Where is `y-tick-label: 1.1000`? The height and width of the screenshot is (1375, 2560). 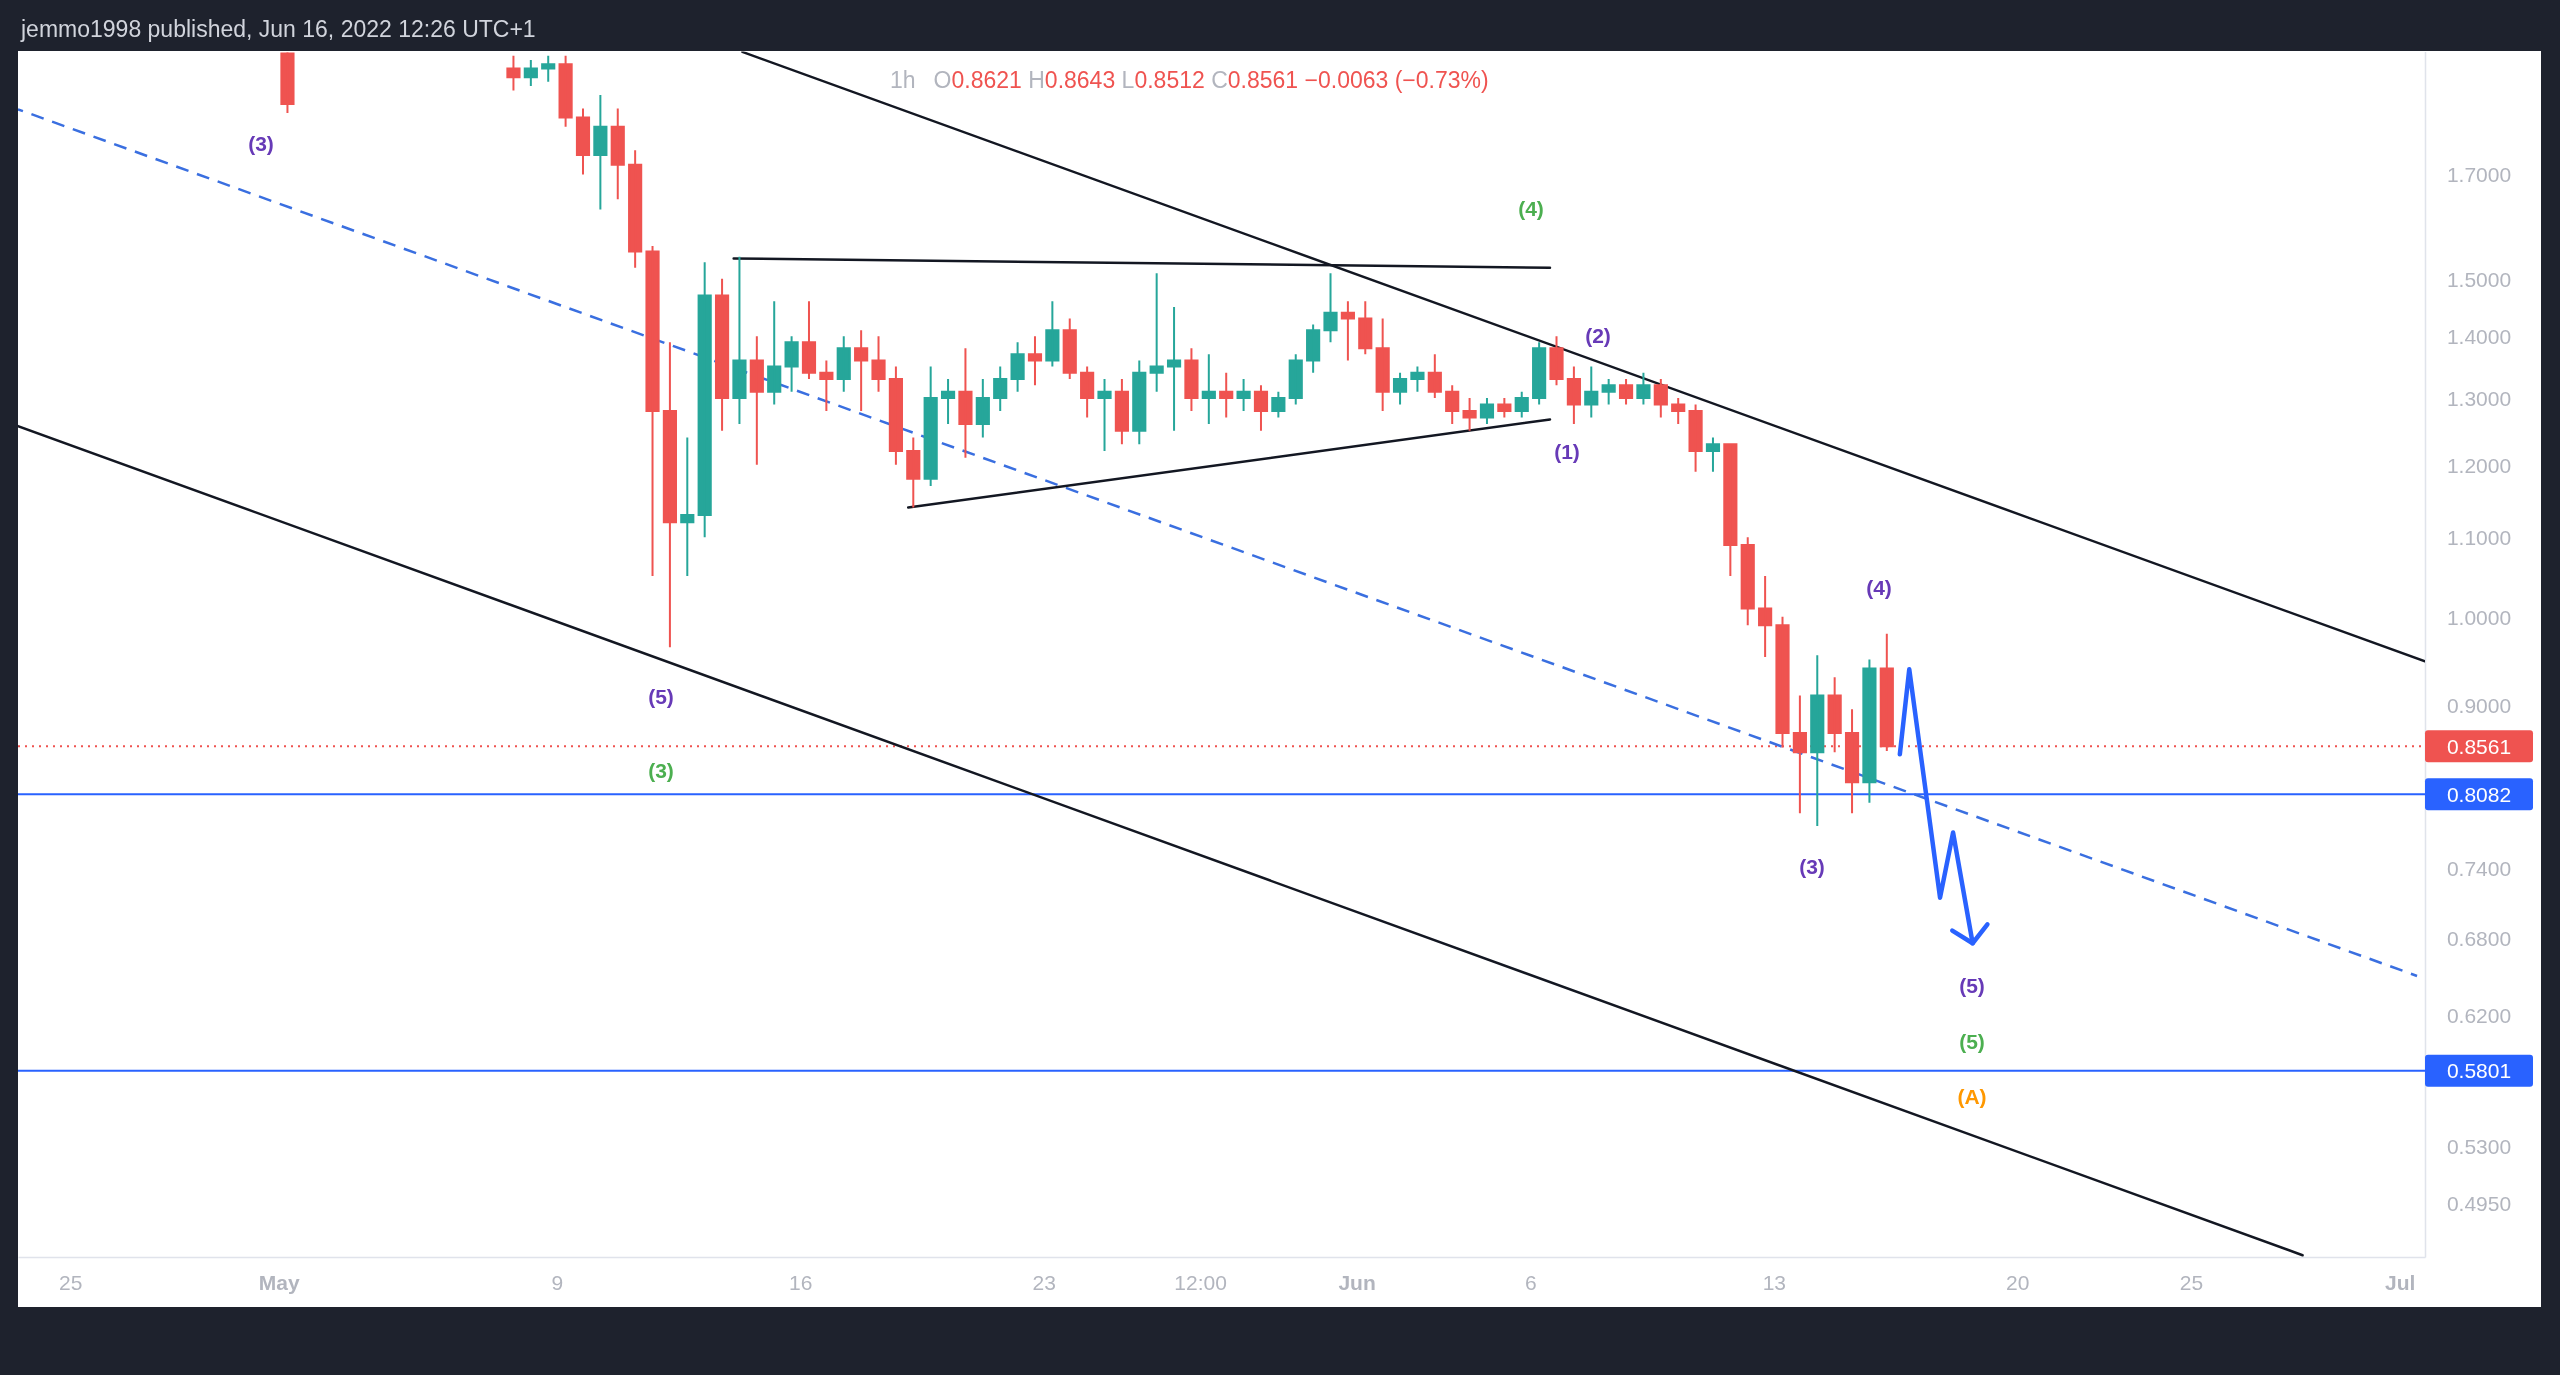 y-tick-label: 1.1000 is located at coordinates (2479, 538).